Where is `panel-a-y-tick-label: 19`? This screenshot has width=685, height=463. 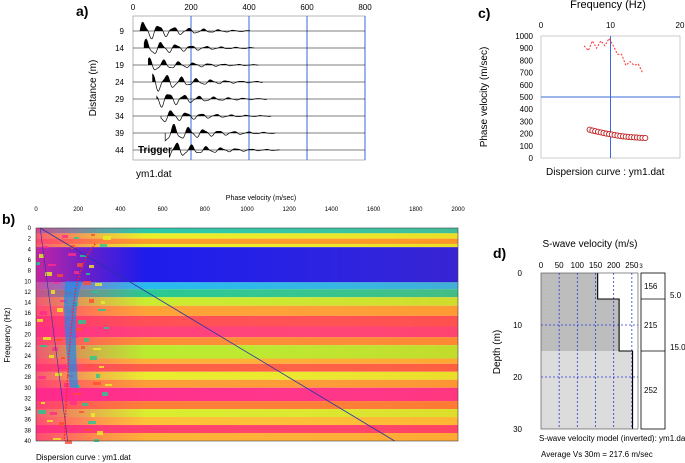
panel-a-y-tick-label: 19 is located at coordinates (119, 65).